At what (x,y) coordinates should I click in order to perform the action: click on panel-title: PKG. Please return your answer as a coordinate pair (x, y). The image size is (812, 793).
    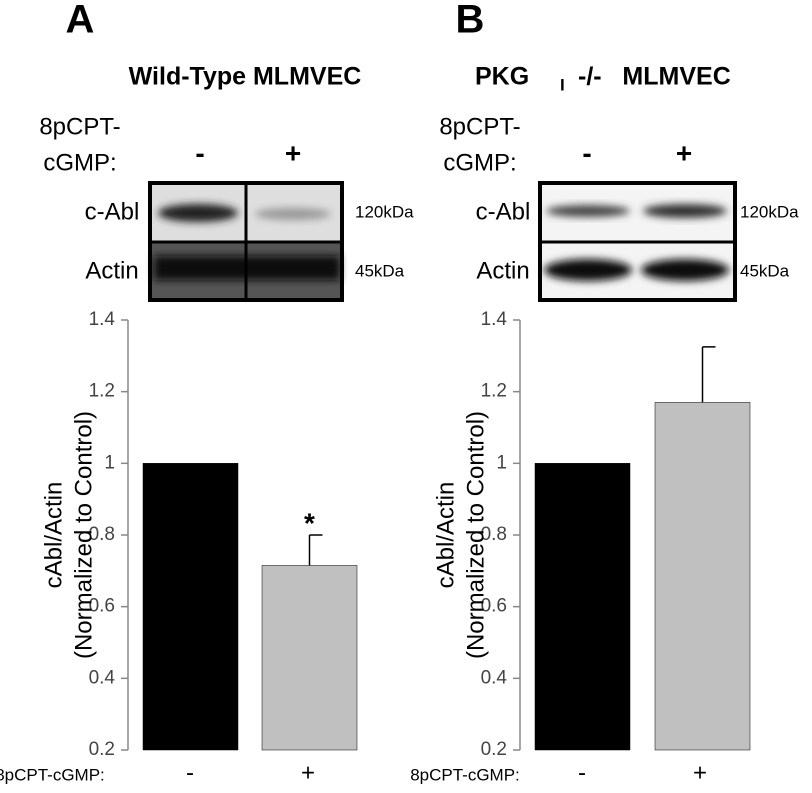
    Looking at the image, I should click on (502, 77).